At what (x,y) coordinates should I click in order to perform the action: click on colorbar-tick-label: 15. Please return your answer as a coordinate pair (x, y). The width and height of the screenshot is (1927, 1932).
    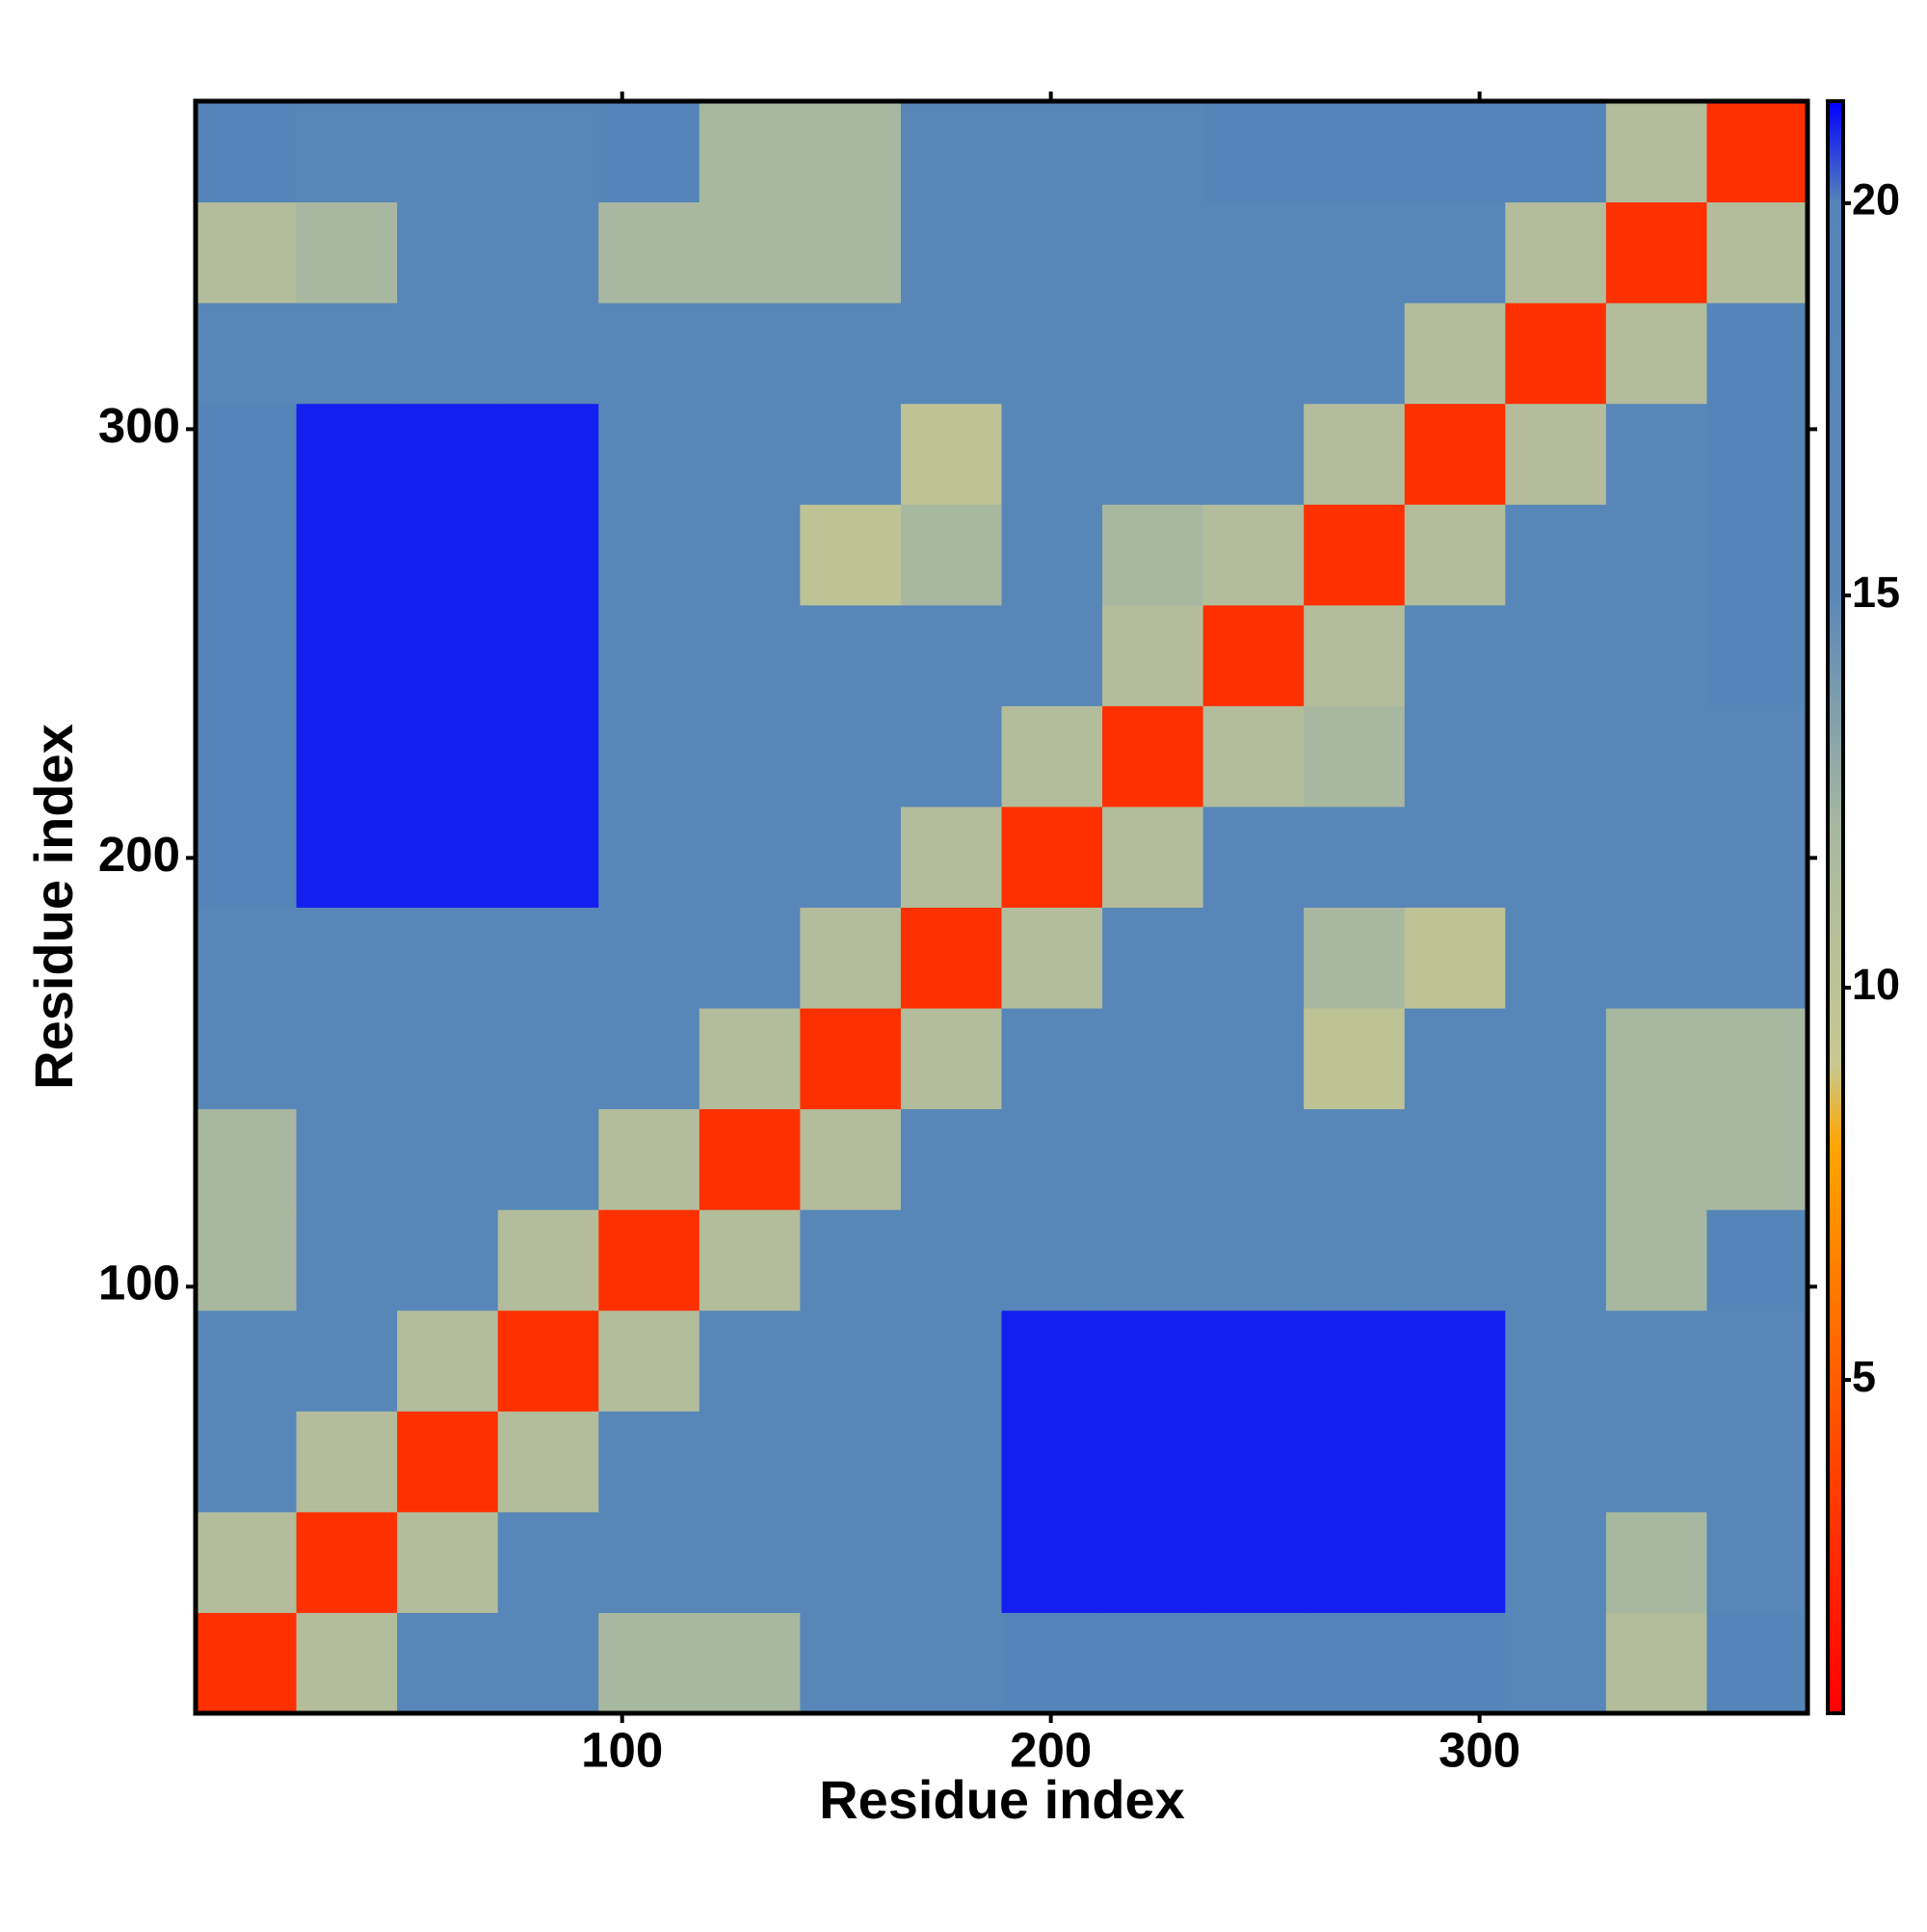
    Looking at the image, I should click on (1876, 592).